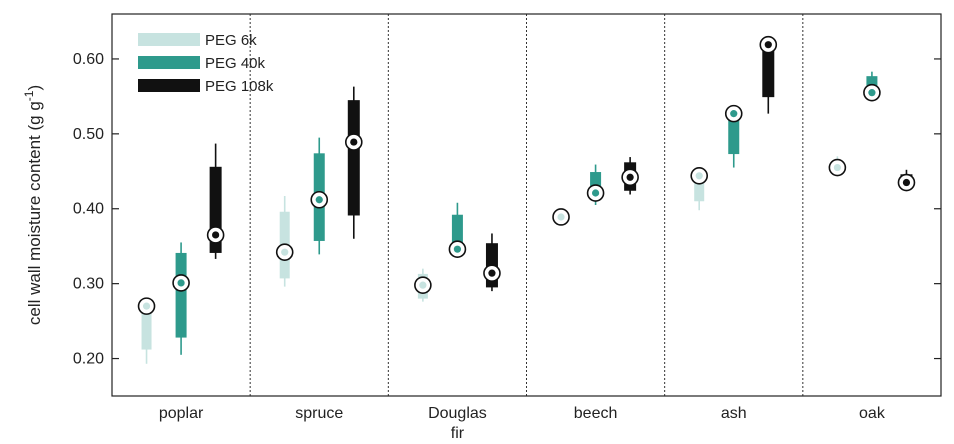 Image resolution: width=954 pixels, height=444 pixels. Describe the element at coordinates (596, 413) in the screenshot. I see `x-tick-label: beech` at that location.